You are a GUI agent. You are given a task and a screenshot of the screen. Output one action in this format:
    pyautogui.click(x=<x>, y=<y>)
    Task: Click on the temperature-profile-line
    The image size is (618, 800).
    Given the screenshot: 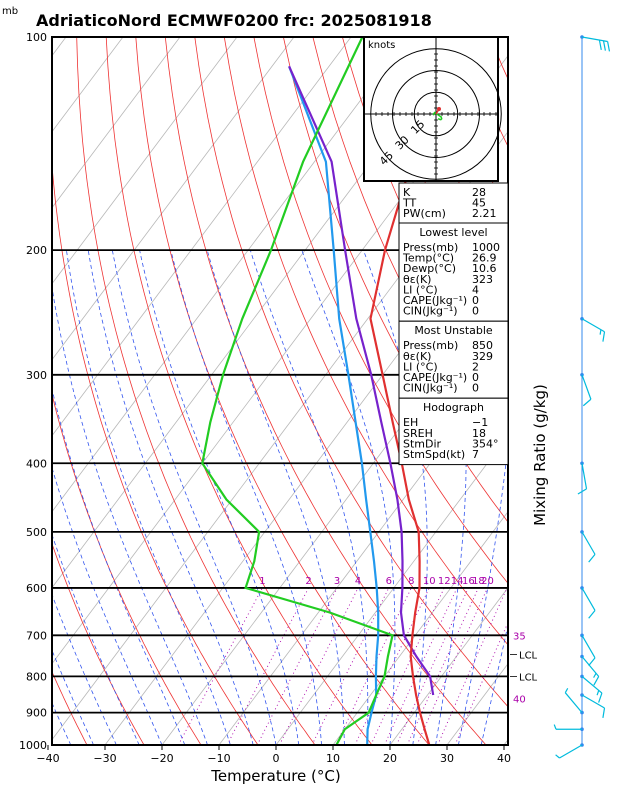 What is the action you would take?
    pyautogui.click(x=418, y=391)
    